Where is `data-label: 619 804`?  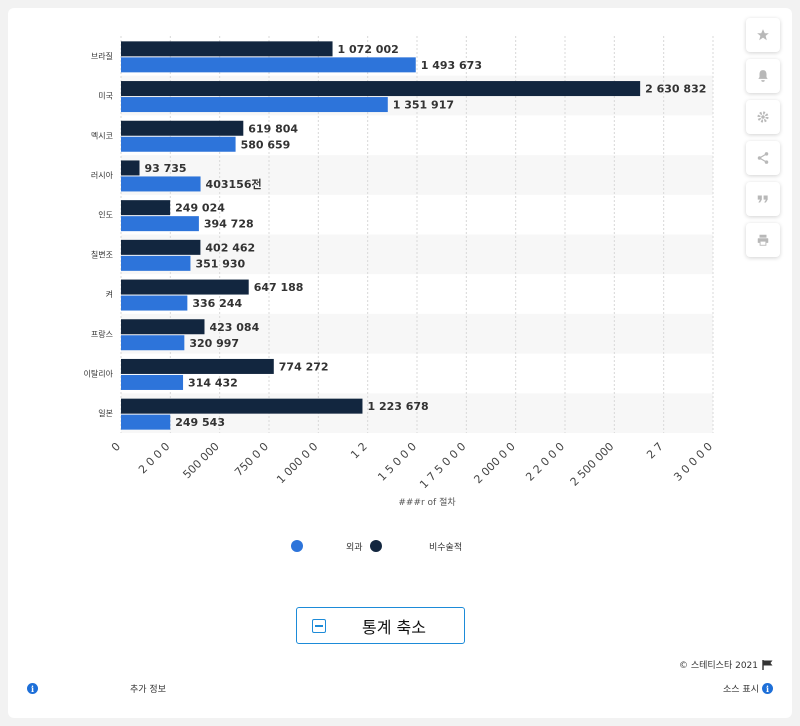
data-label: 619 804 is located at coordinates (273, 128).